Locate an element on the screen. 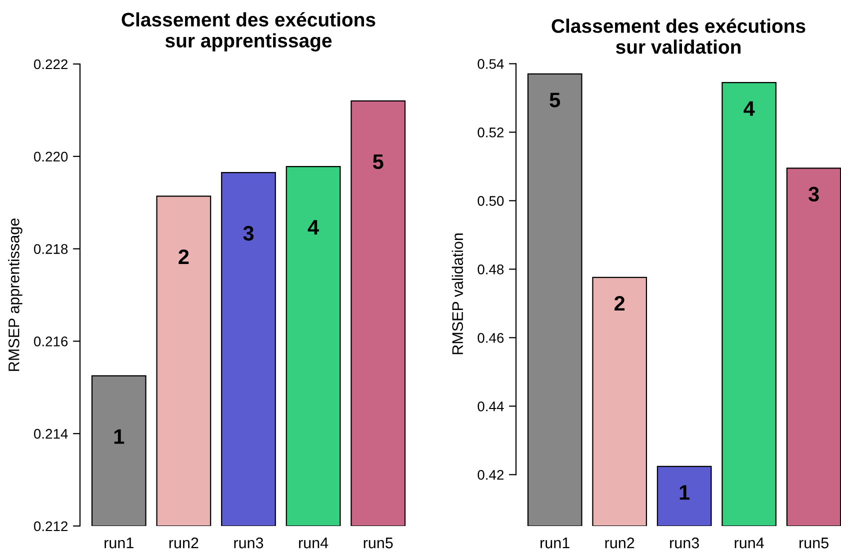  y-tick-label: 0.216 is located at coordinates (51, 341).